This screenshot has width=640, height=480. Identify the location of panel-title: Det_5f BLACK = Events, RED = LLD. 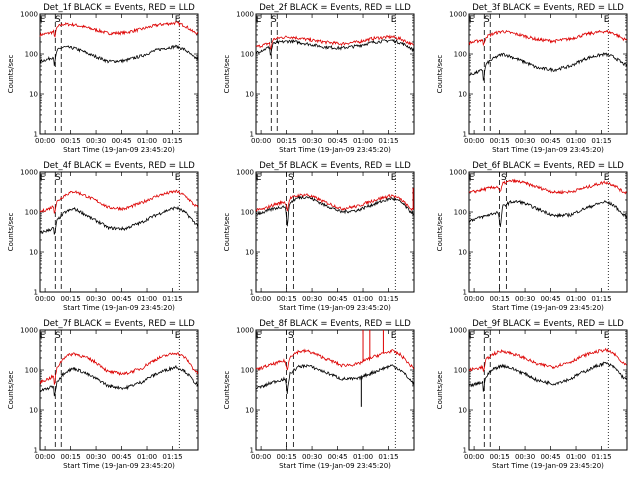
(335, 166).